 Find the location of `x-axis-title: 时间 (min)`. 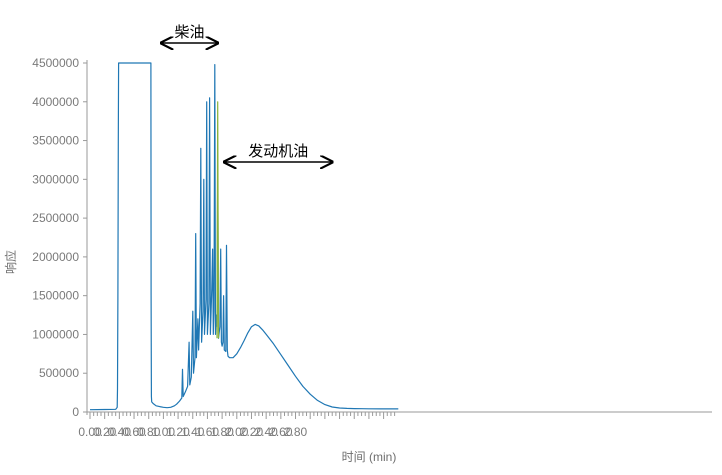

x-axis-title: 时间 (min) is located at coordinates (369, 457).